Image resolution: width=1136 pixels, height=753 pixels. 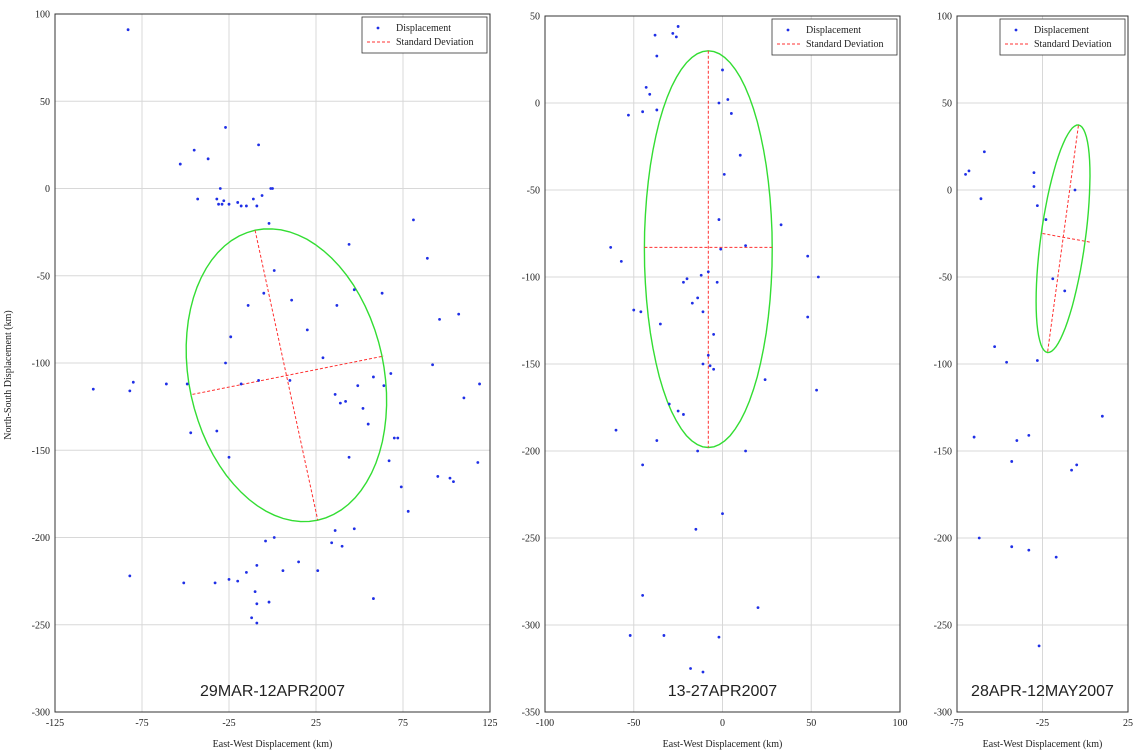 I want to click on x-tick-label: 125, so click(x=490, y=723).